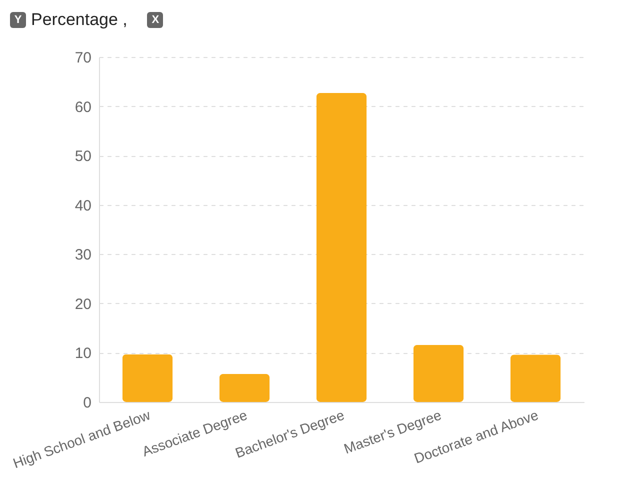  I want to click on y-tick-label: 30, so click(83, 255).